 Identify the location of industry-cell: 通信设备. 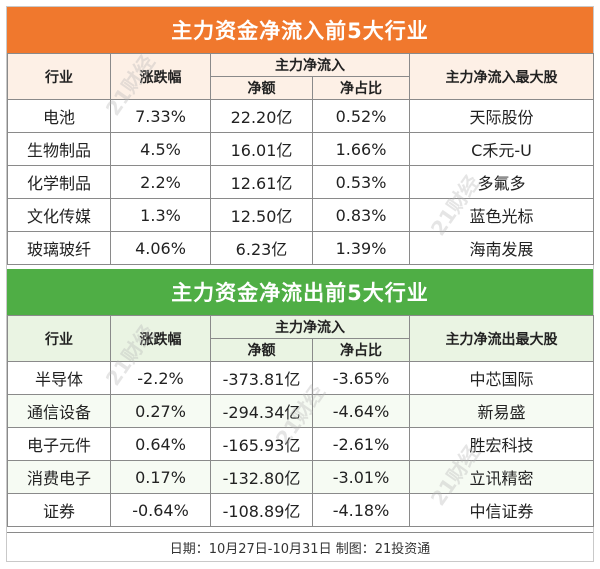
(59, 411).